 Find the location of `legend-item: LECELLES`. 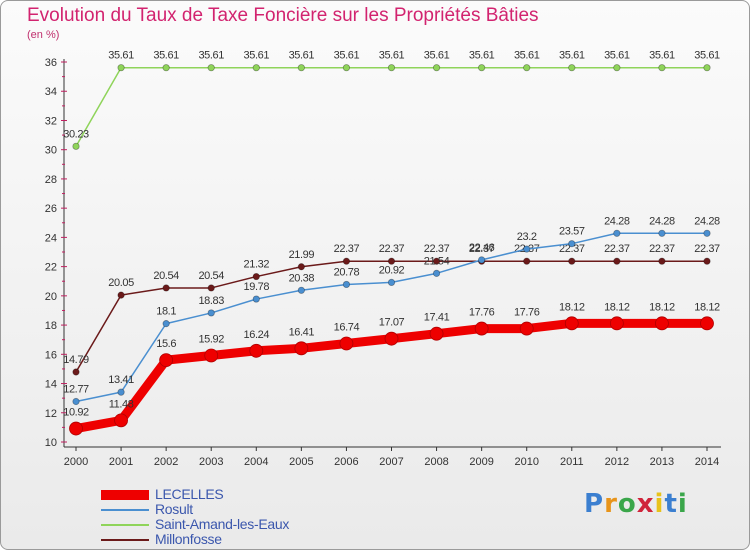

legend-item: LECELLES is located at coordinates (251, 494).